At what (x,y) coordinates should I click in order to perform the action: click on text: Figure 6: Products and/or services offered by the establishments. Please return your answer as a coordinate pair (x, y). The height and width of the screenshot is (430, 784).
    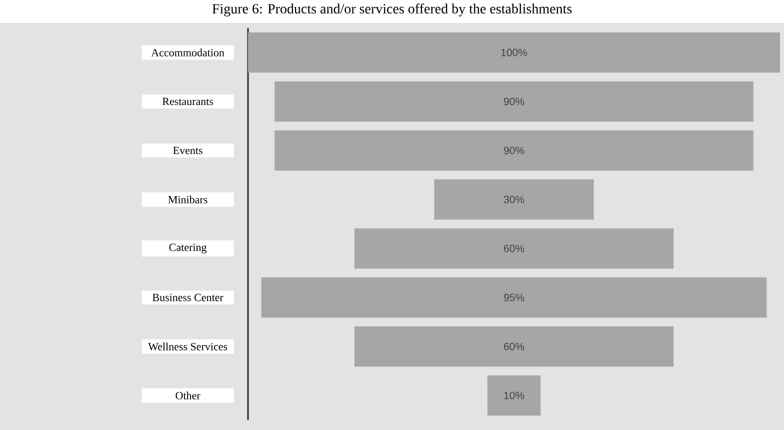
    Looking at the image, I should click on (392, 10).